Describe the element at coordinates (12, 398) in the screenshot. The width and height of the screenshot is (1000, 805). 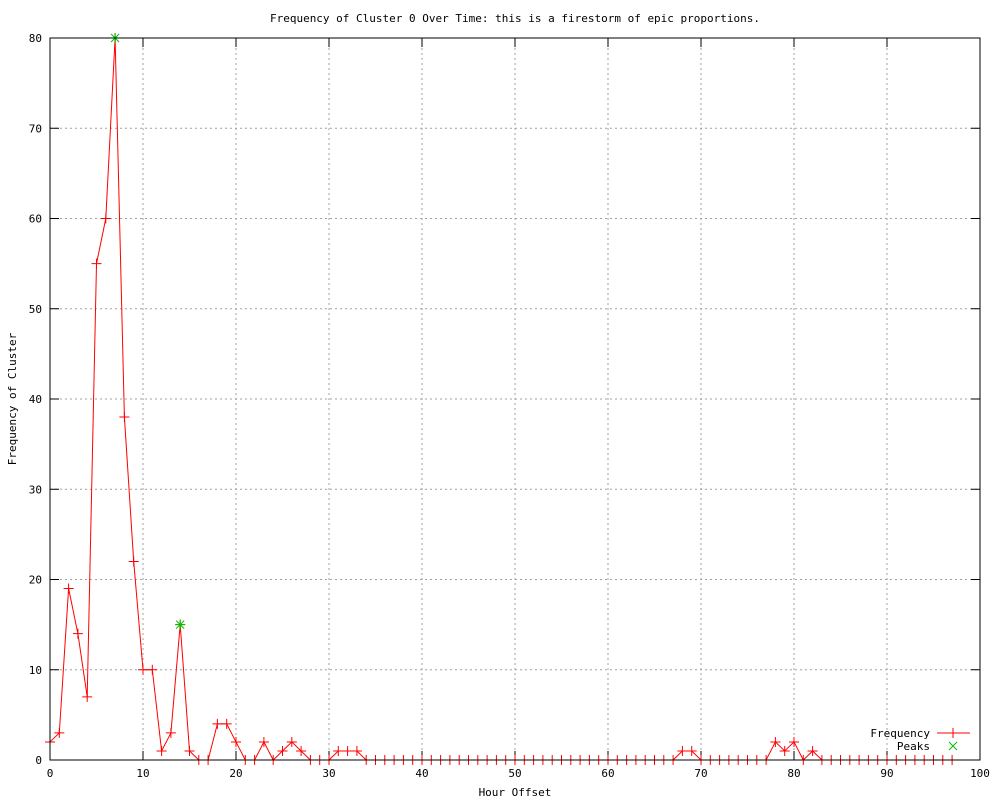
I see `y-axis-label: Frequency of Cluster` at that location.